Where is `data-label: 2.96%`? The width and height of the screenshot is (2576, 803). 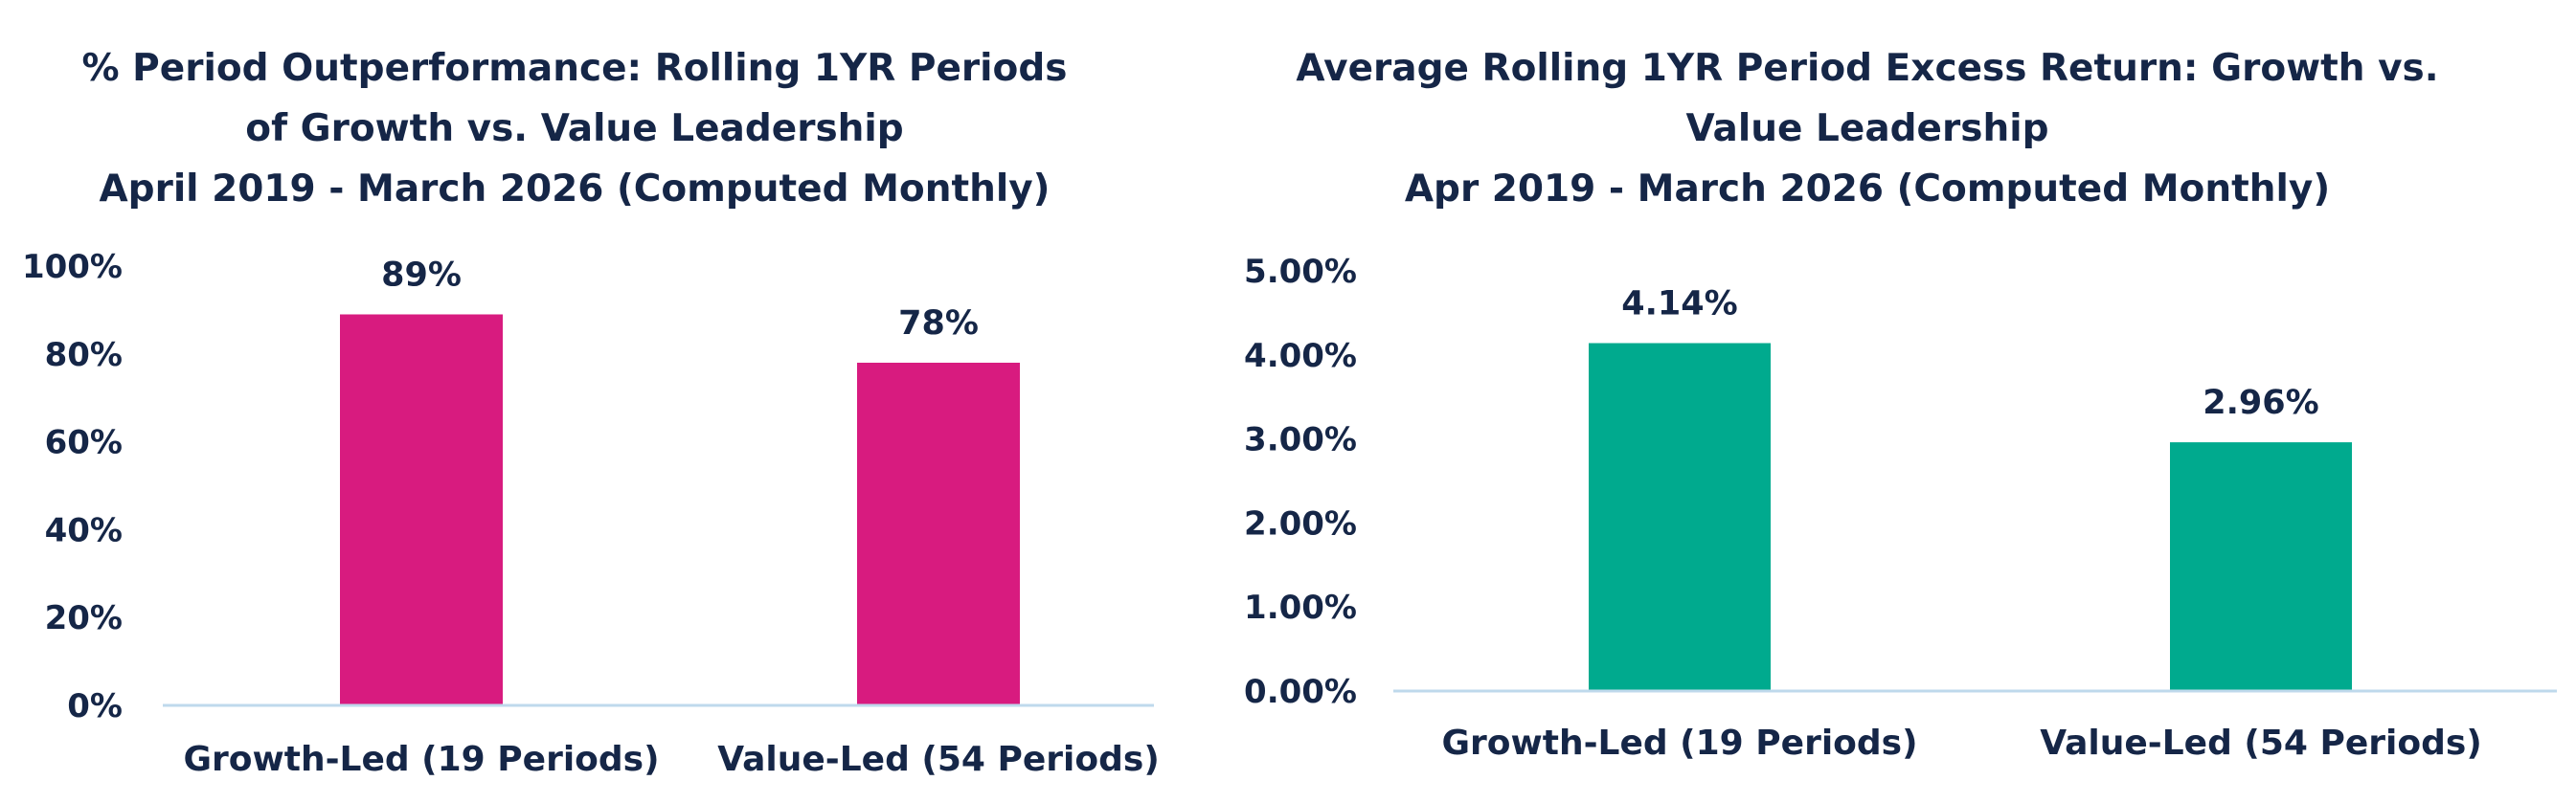
data-label: 2.96% is located at coordinates (2260, 403).